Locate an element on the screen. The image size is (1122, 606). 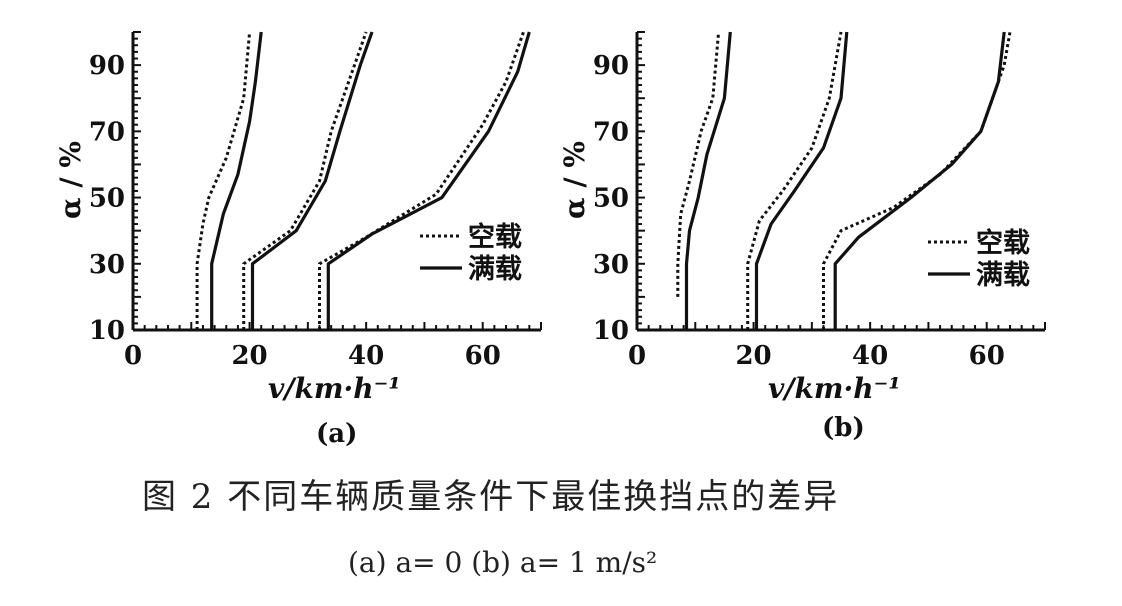
panel-label: (a) is located at coordinates (336, 434).